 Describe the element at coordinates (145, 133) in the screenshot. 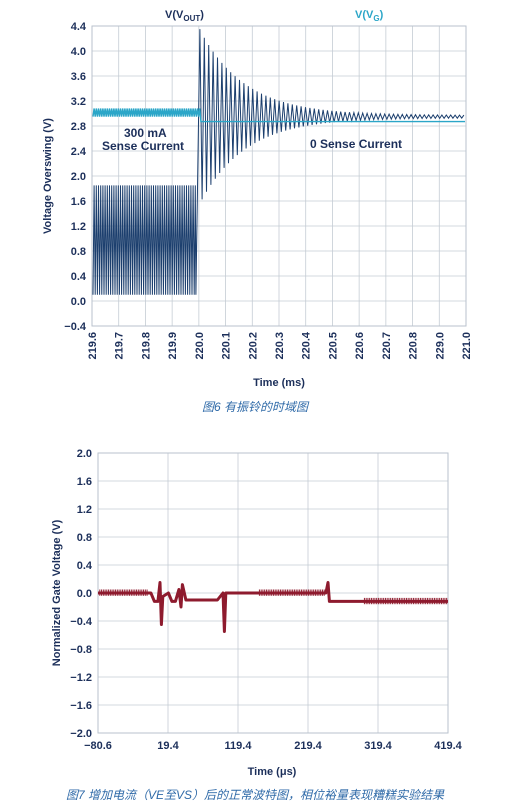

I see `chart1-annotation-left-1: 300 mA` at that location.